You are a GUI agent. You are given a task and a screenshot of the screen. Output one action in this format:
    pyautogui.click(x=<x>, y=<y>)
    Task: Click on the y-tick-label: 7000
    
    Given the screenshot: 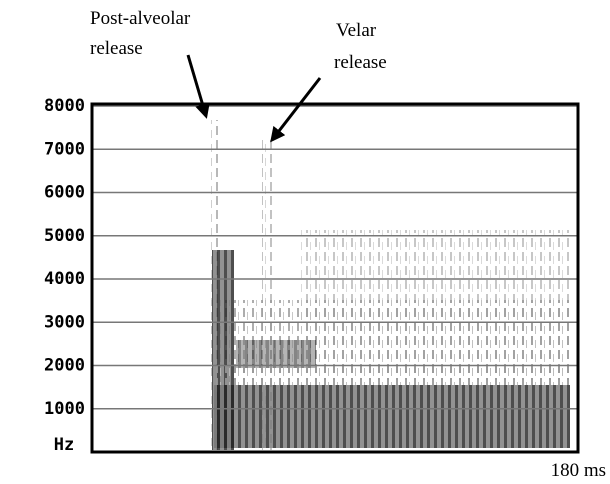 What is the action you would take?
    pyautogui.click(x=64, y=149)
    